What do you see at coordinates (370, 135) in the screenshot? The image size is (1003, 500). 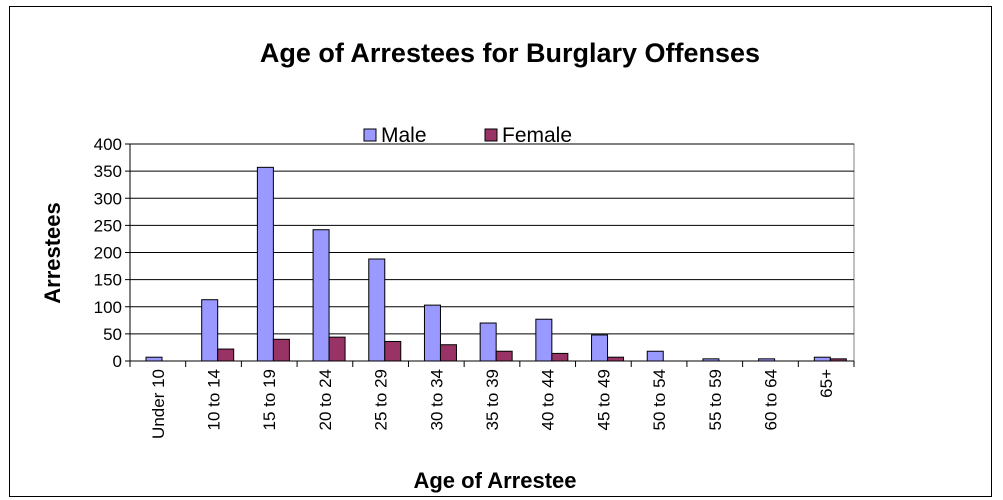 I see `legend-swatch-male` at bounding box center [370, 135].